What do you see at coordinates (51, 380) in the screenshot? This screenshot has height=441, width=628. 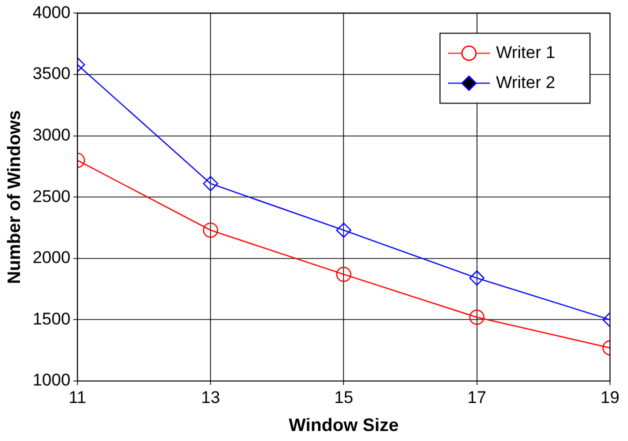 I see `y-tick-label: 1000` at bounding box center [51, 380].